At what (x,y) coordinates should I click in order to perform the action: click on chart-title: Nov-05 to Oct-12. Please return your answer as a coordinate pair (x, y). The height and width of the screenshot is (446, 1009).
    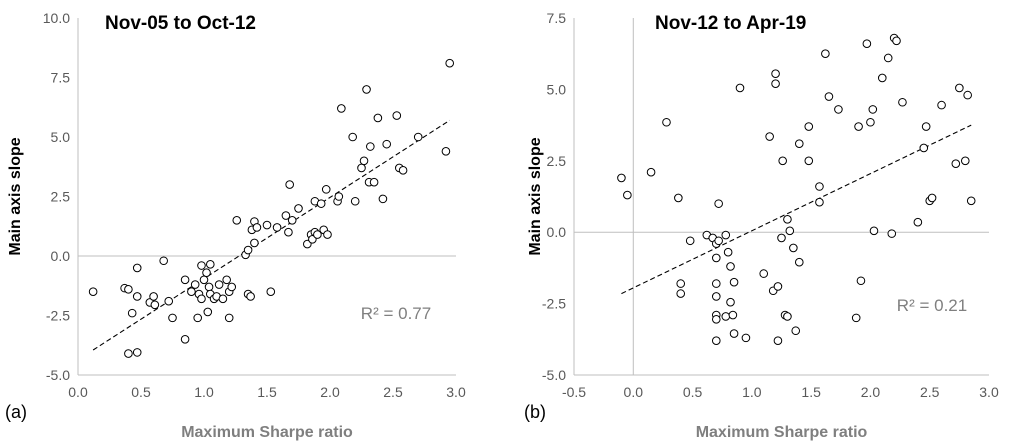
    Looking at the image, I should click on (180, 23).